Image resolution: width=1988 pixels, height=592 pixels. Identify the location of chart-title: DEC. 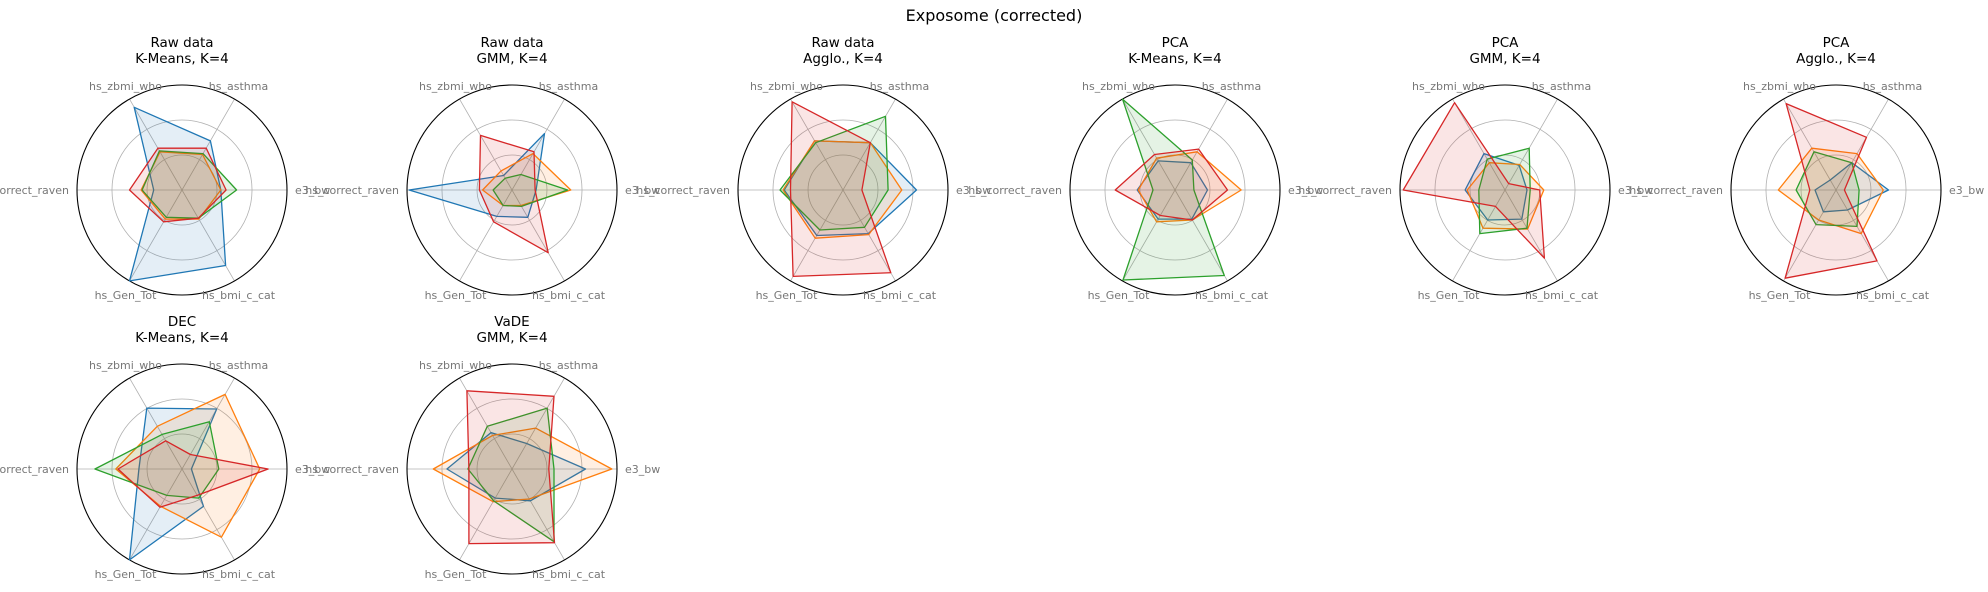
(182, 322).